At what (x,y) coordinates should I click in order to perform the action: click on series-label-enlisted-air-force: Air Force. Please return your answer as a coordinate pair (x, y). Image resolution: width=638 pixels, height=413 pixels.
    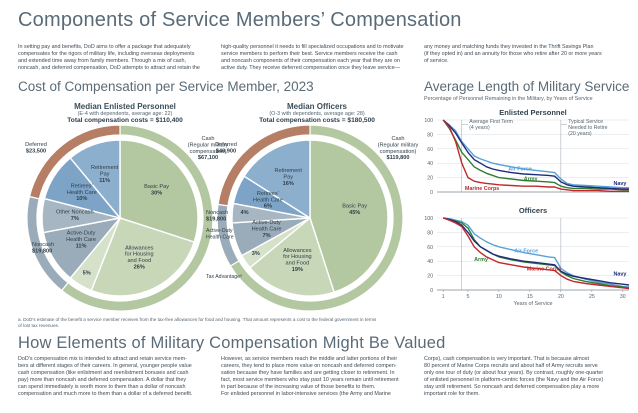
    Looking at the image, I should click on (520, 169).